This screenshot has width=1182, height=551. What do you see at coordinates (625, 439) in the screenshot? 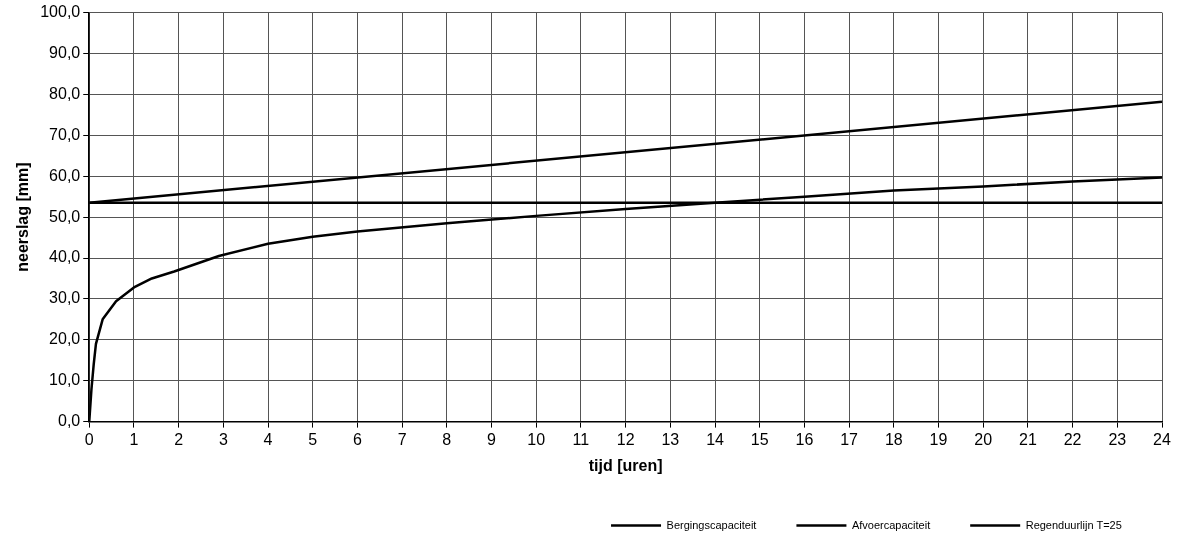
I see `x-tick-label: 12` at bounding box center [625, 439].